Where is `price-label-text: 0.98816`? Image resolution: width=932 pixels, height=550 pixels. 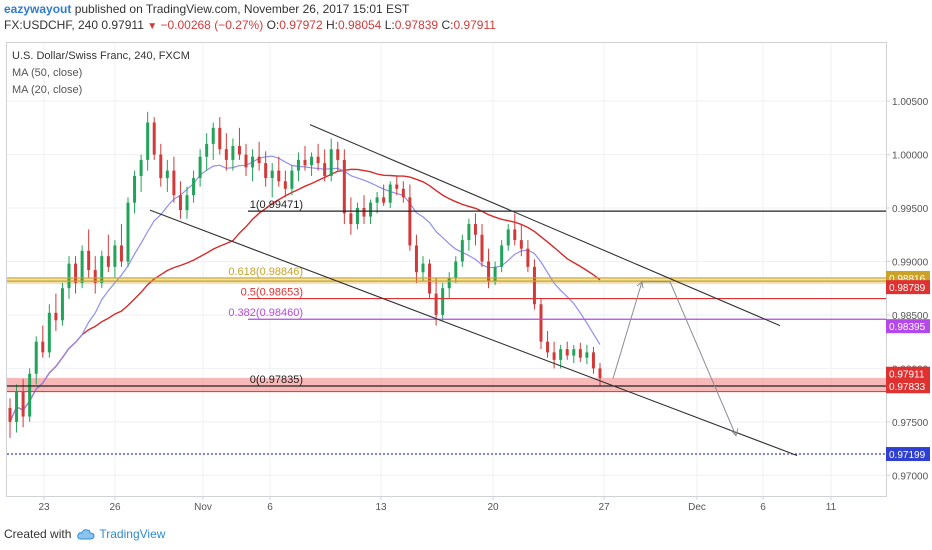 price-label-text: 0.98816 is located at coordinates (907, 279).